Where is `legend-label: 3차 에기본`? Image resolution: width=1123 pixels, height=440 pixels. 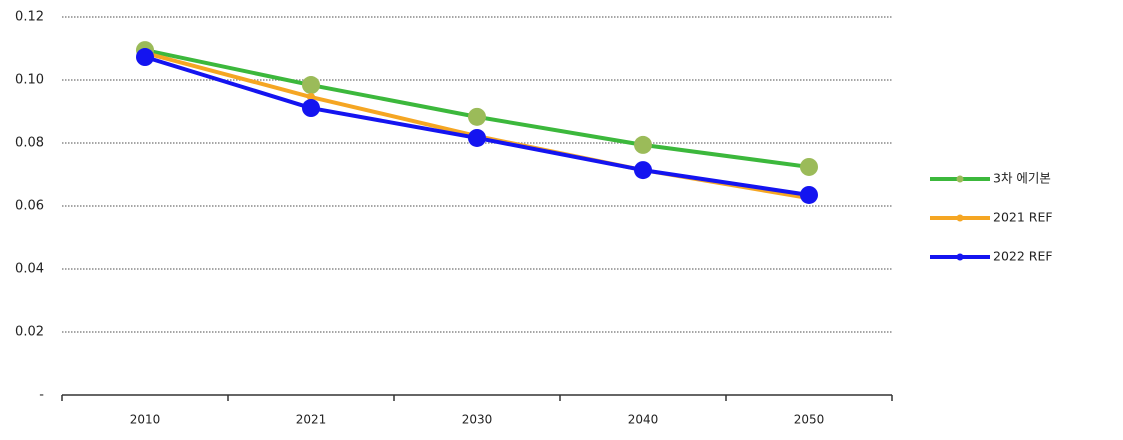 legend-label: 3차 에기본 is located at coordinates (1022, 178).